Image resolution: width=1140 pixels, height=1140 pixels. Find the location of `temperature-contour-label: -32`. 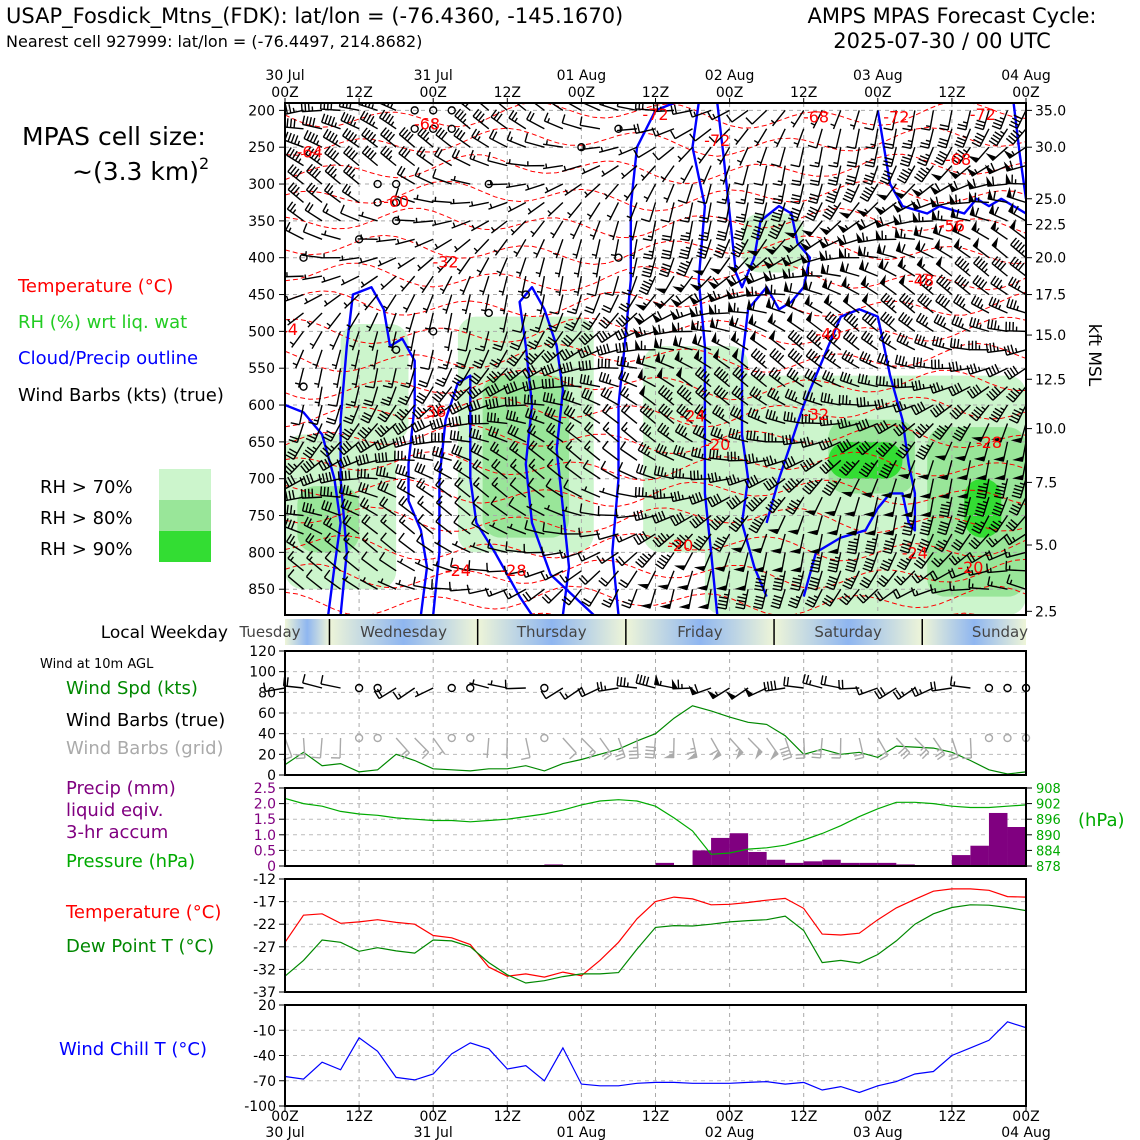

temperature-contour-label: -32 is located at coordinates (445, 261).